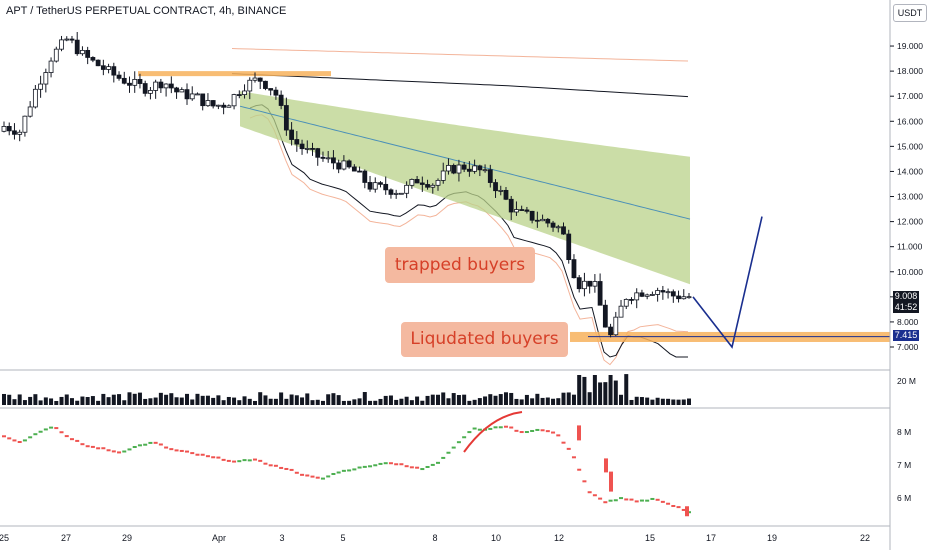  Describe the element at coordinates (908, 347) in the screenshot. I see `y-tick-label: 7.000` at that location.